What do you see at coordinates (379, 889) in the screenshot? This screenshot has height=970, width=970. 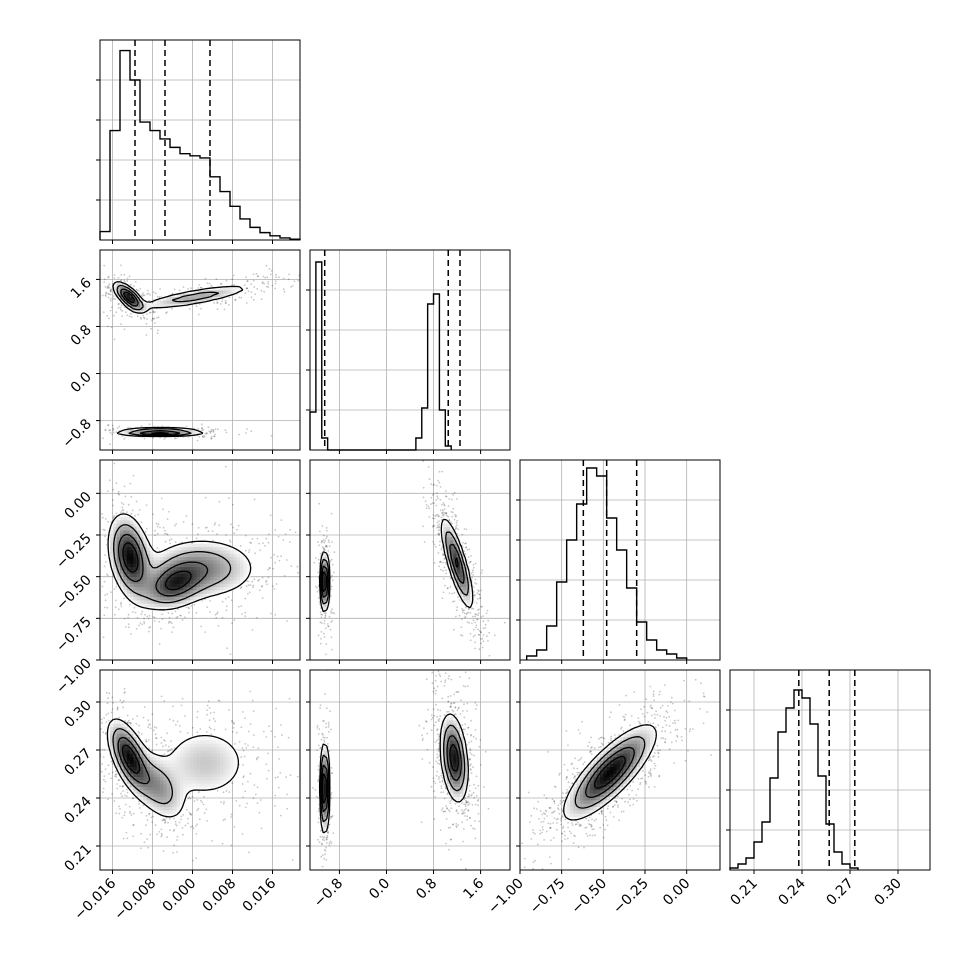 I see `x-tick-label-1-1: 0.0` at bounding box center [379, 889].